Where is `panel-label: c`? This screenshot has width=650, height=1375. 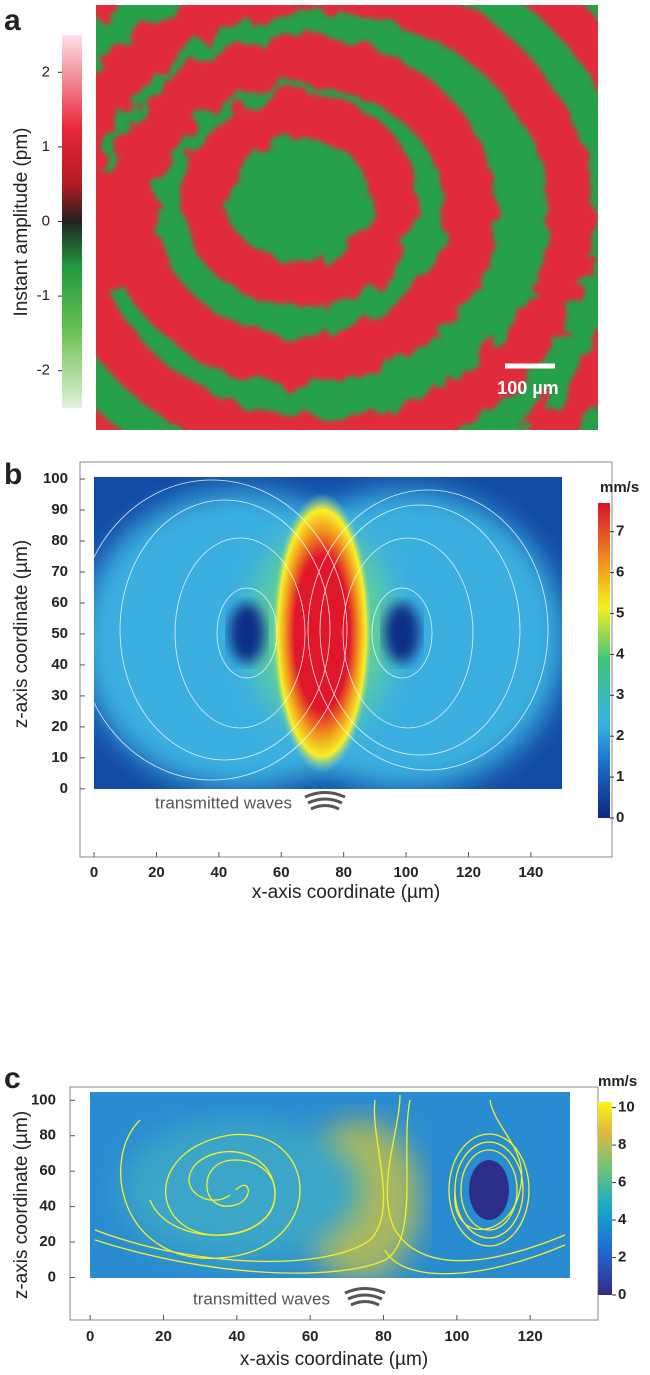 panel-label: c is located at coordinates (12, 1078).